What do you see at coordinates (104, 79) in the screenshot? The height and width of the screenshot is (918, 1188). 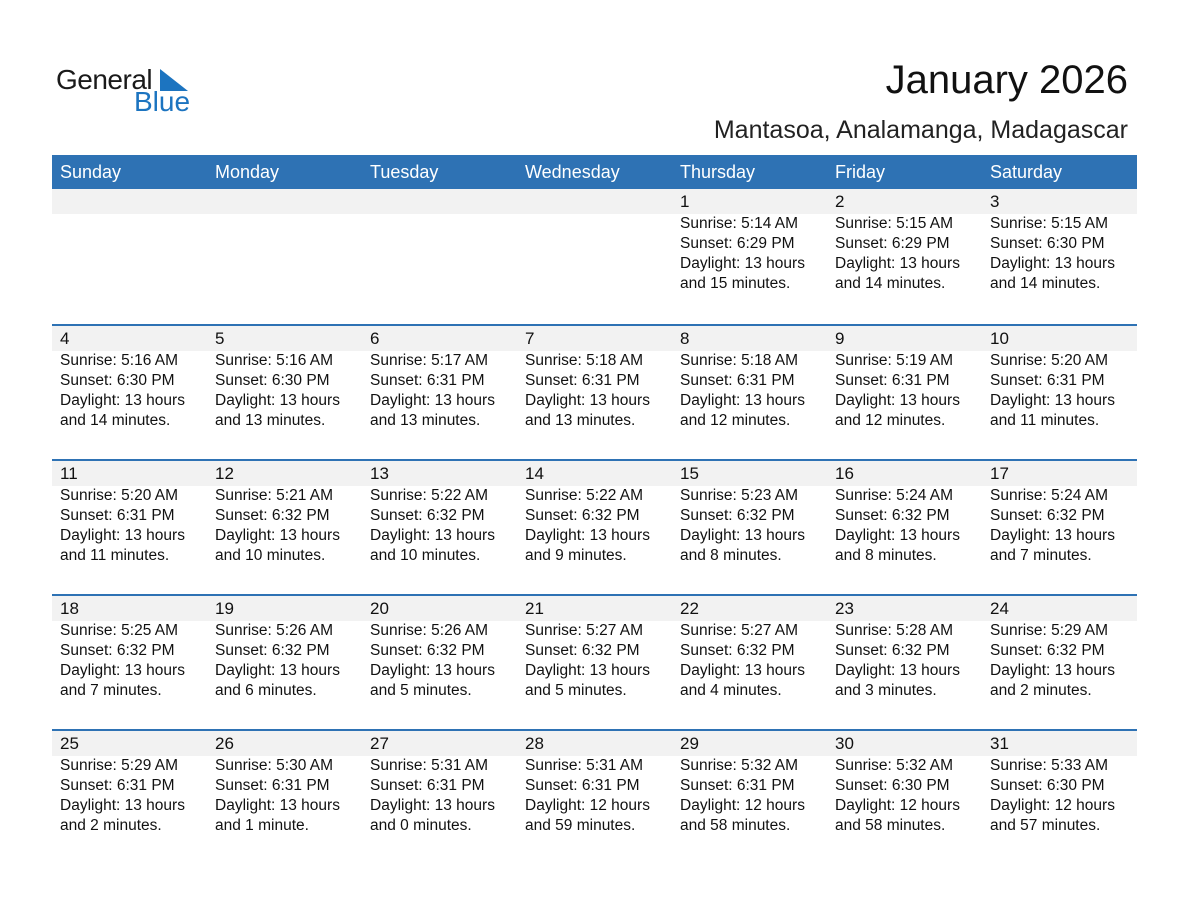 I see `logo-text-general: General` at bounding box center [104, 79].